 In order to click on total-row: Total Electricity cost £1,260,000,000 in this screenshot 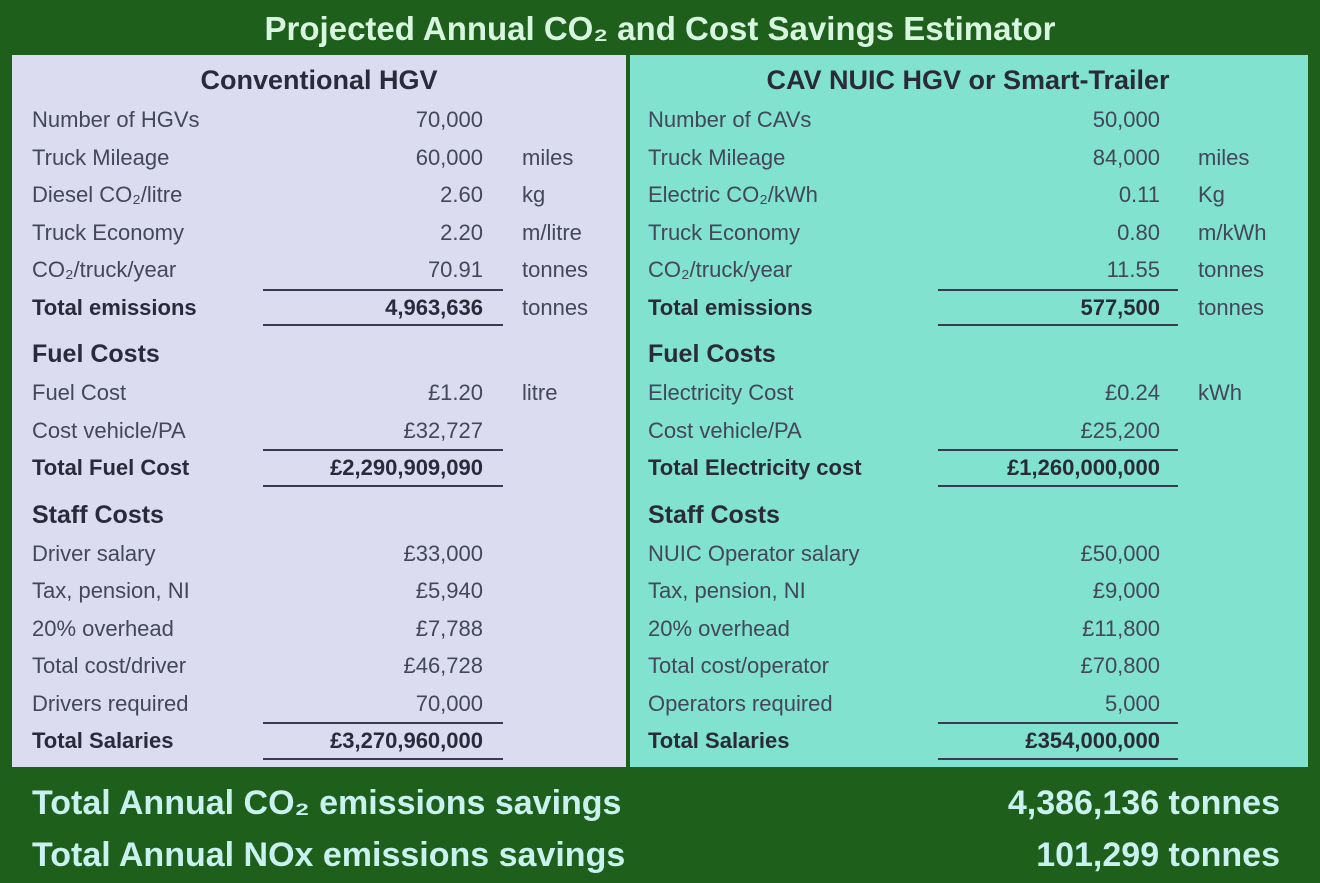, I will do `click(978, 468)`.